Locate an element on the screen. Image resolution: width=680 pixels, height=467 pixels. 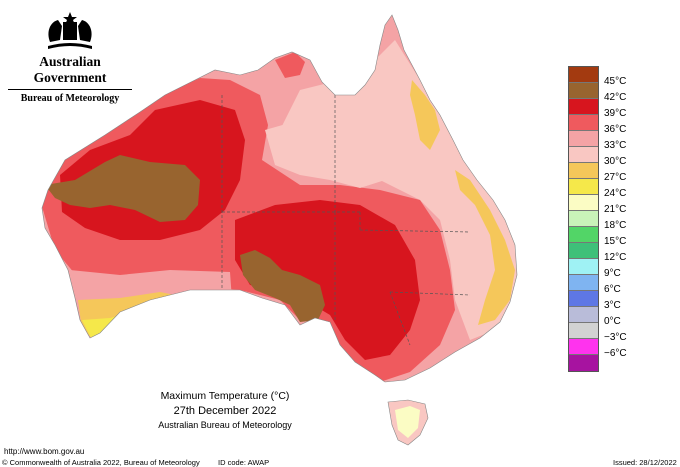
government-name: Australian Government is located at coordinates (70, 69).